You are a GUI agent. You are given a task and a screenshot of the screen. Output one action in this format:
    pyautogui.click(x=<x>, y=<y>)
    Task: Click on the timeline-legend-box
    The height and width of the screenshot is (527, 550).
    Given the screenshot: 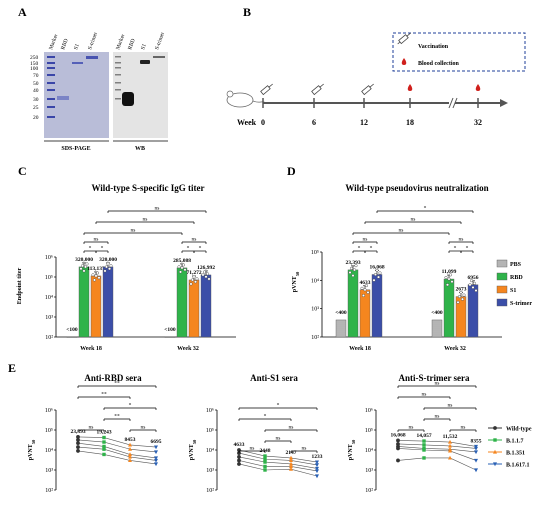 What is the action you would take?
    pyautogui.click(x=459, y=52)
    